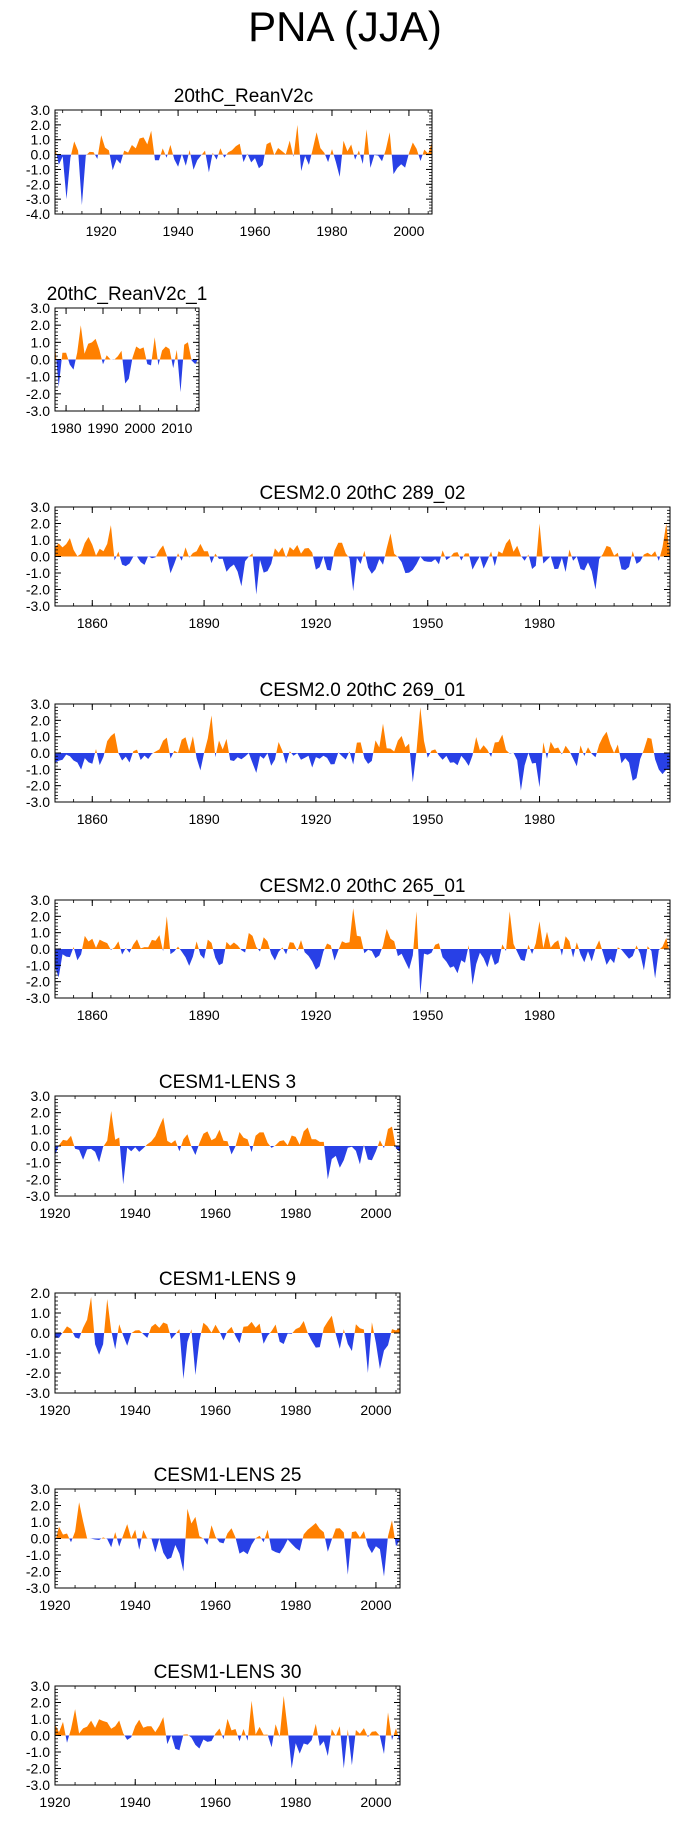 The width and height of the screenshot is (690, 1828). I want to click on chart-title: CESM1-LENS 9, so click(227, 1279).